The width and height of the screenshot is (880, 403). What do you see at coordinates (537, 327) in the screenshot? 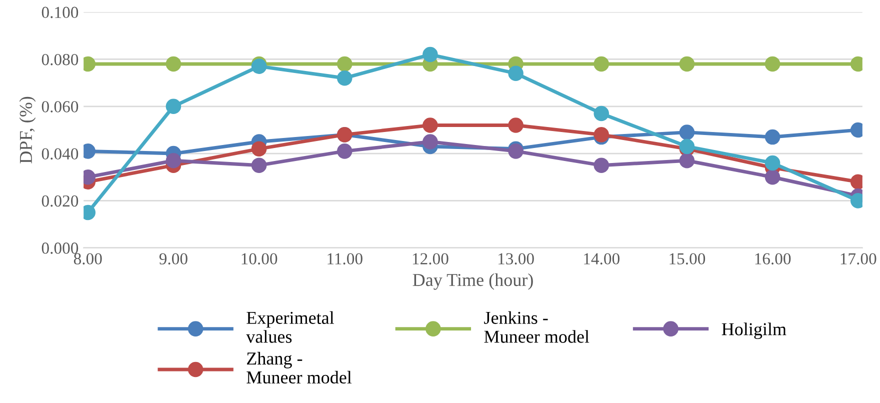
I see `legend-label: Jenkins - Muneer model` at bounding box center [537, 327].